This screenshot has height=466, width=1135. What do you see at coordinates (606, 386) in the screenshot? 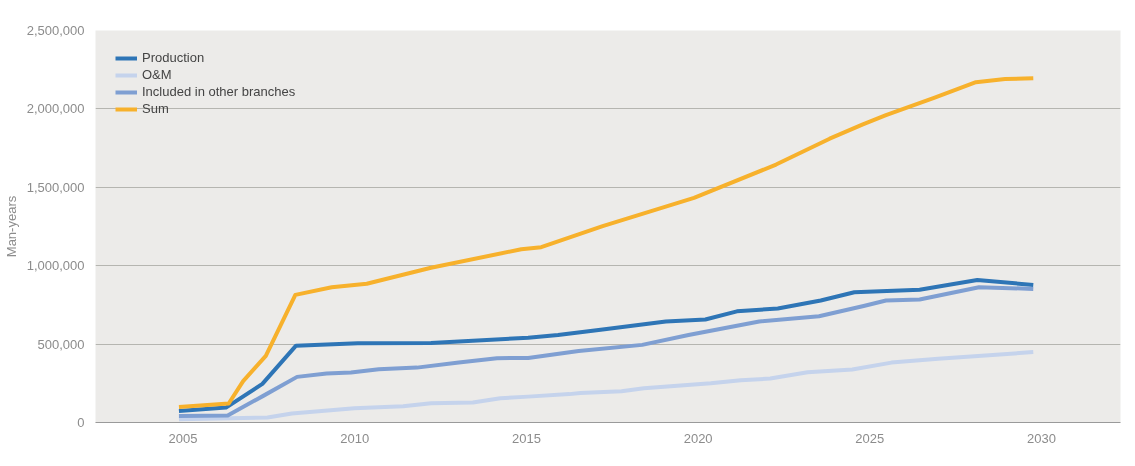
I see `line-series` at bounding box center [606, 386].